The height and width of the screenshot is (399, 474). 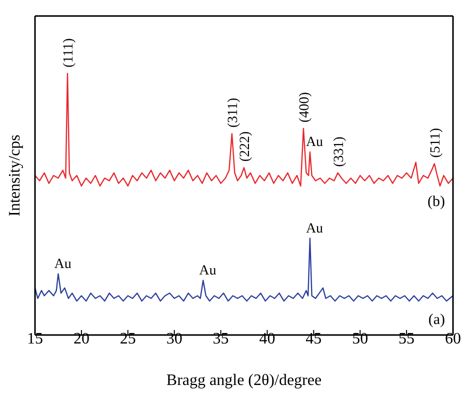 What do you see at coordinates (304, 107) in the screenshot?
I see `annotation: (400)` at bounding box center [304, 107].